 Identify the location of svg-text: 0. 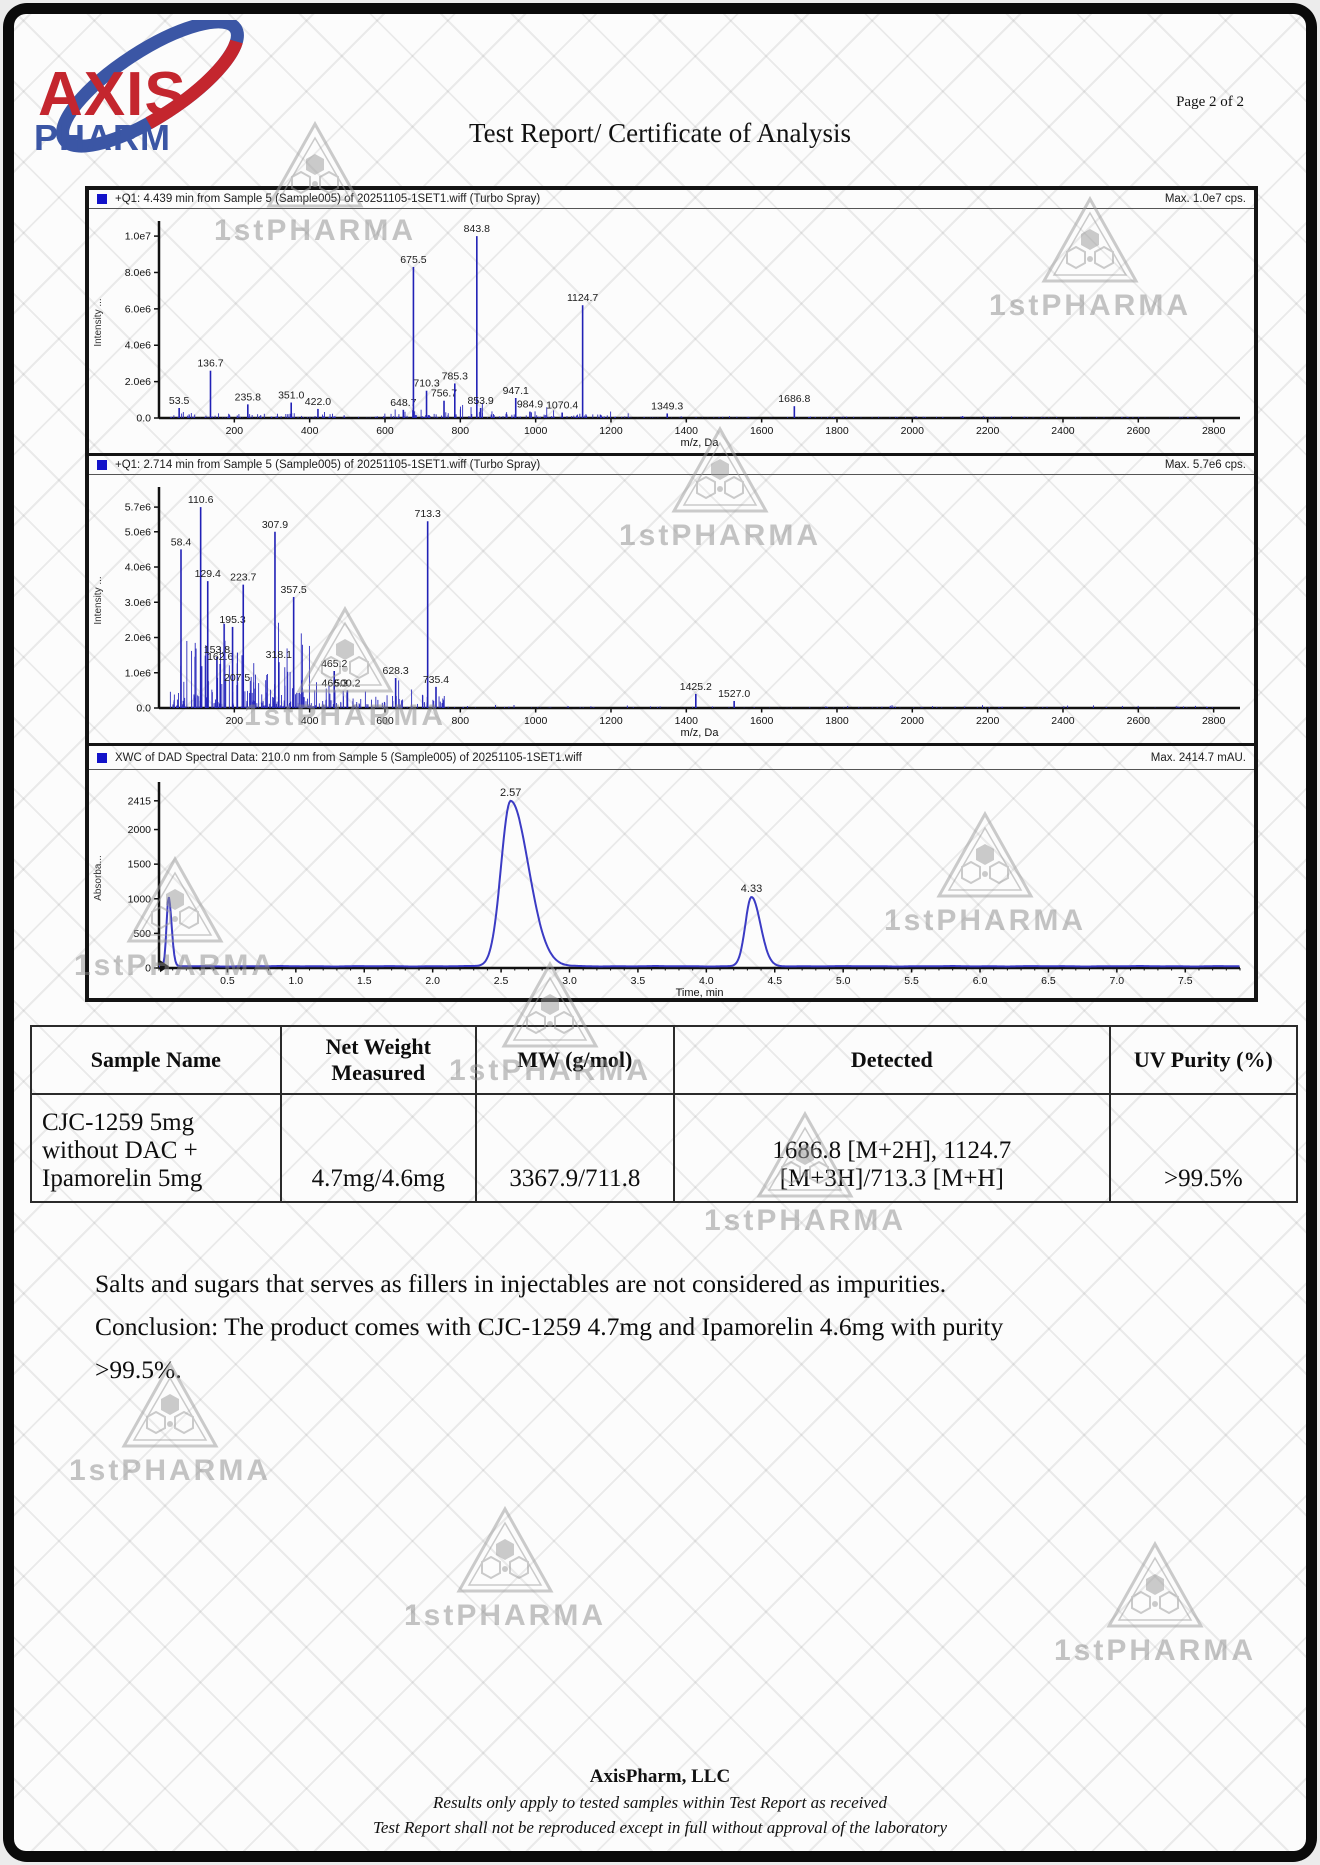
(148, 969).